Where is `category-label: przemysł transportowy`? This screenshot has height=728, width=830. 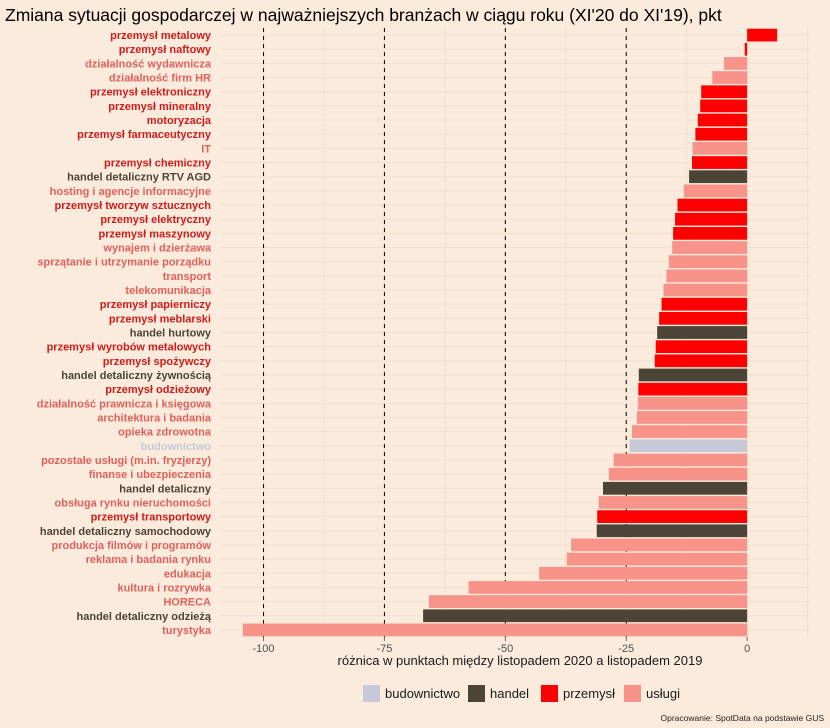
category-label: przemysł transportowy is located at coordinates (151, 518).